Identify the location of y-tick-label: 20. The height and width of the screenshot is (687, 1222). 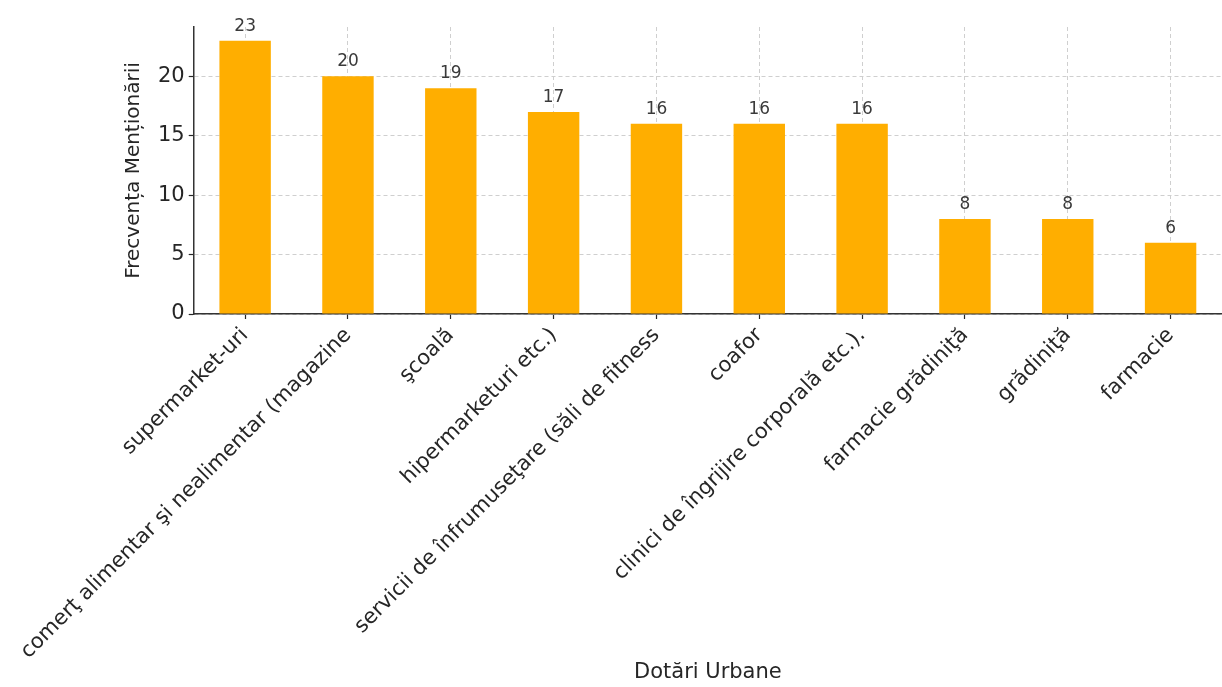
(171, 74).